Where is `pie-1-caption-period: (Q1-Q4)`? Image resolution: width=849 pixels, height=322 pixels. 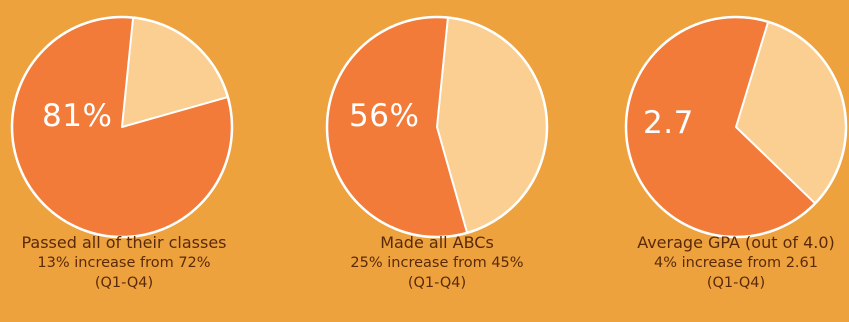
pie-1-caption-period: (Q1-Q4) is located at coordinates (124, 283).